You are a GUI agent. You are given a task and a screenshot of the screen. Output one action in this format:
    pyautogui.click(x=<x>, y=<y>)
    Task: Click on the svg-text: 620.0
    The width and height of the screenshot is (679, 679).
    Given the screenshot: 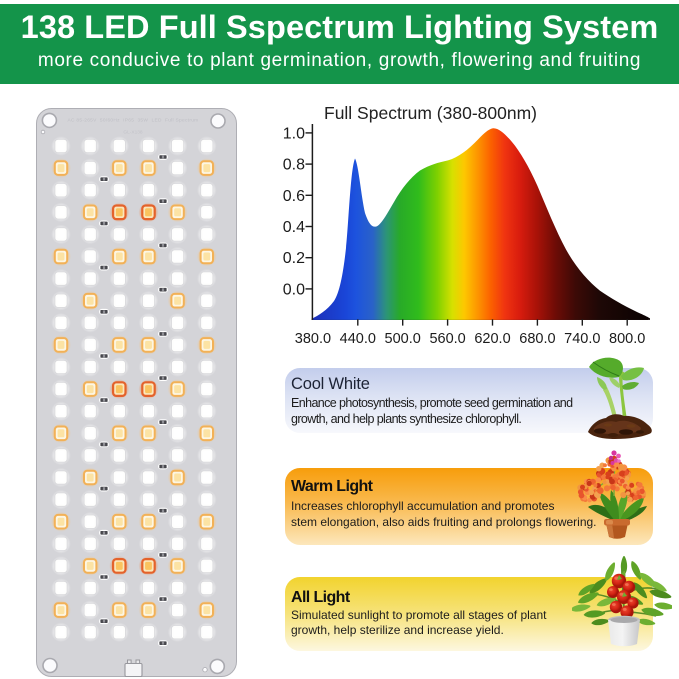 What is the action you would take?
    pyautogui.click(x=492, y=339)
    